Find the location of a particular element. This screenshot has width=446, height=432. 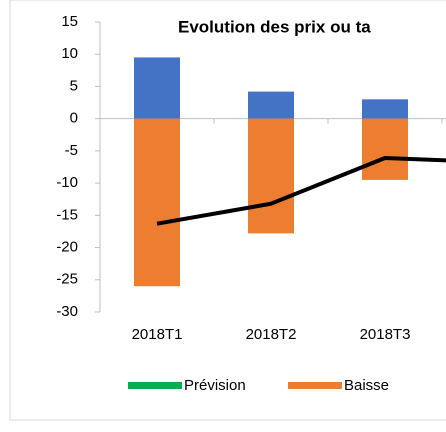

x-tick-label: 2018T1 is located at coordinates (157, 334).